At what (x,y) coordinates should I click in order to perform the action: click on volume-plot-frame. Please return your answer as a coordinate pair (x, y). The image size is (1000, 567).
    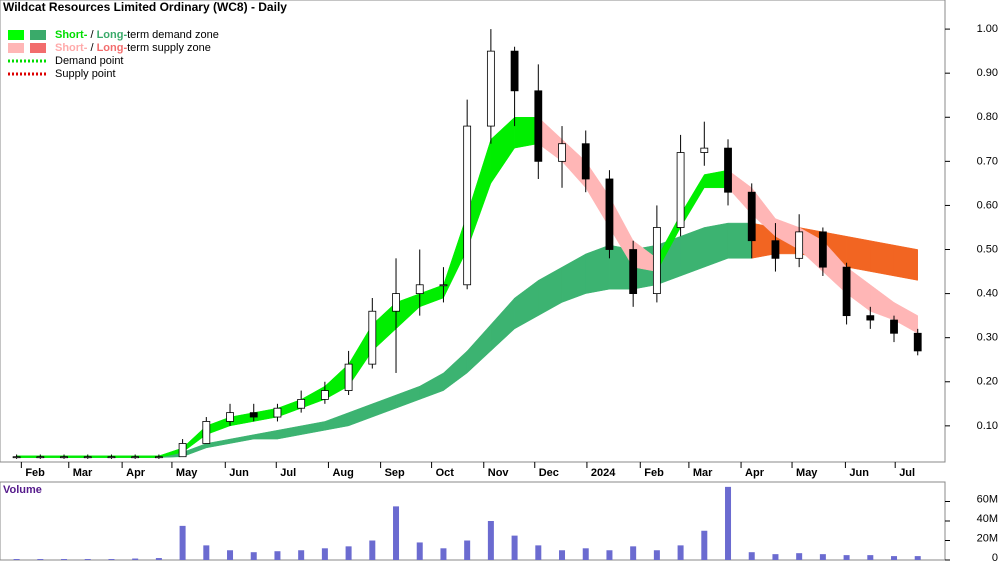
    Looking at the image, I should click on (473, 521).